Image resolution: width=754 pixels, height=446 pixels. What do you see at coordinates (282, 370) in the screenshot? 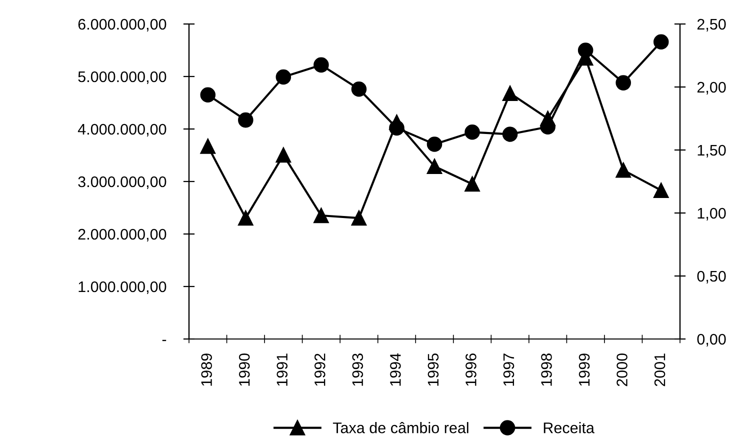
I see `x-tick-label: 1991` at bounding box center [282, 370].